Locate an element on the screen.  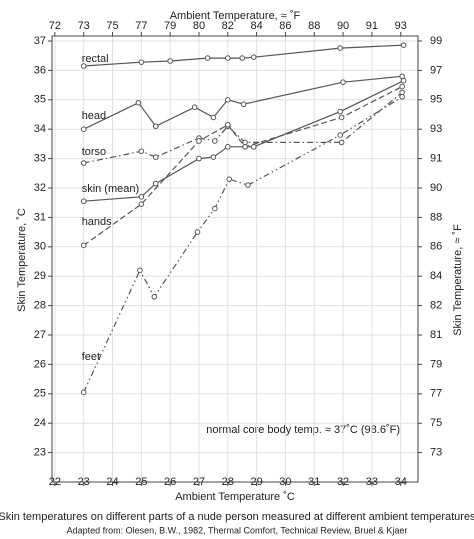
y-tick-label: 28 is located at coordinates (40, 306).